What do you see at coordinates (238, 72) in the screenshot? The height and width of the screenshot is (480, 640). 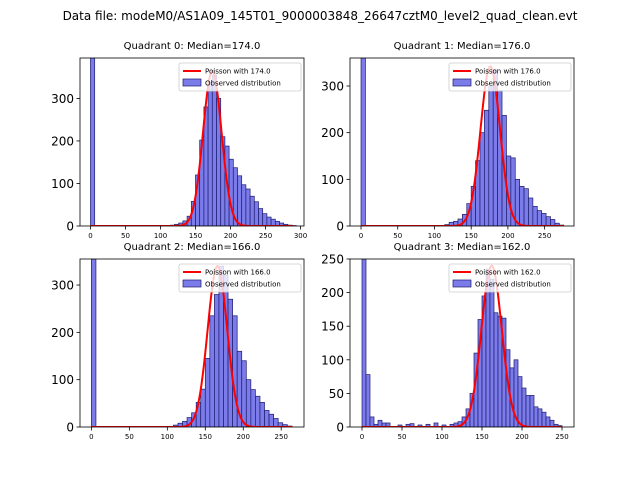 I see `legend-poisson-label: Poisson with 174.0` at bounding box center [238, 72].